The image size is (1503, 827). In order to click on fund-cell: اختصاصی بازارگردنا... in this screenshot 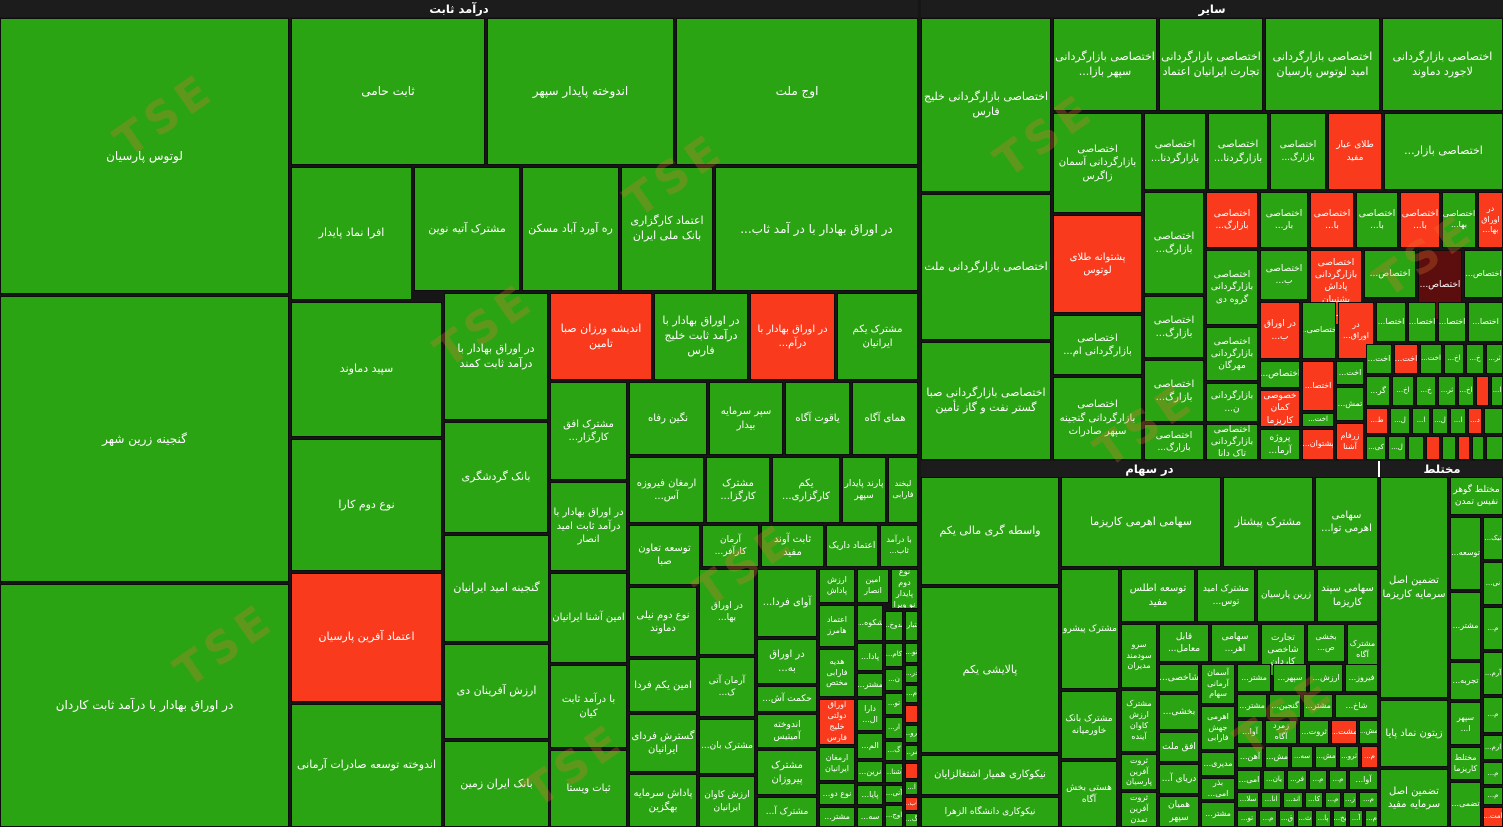, I will do `click(1175, 151)`.